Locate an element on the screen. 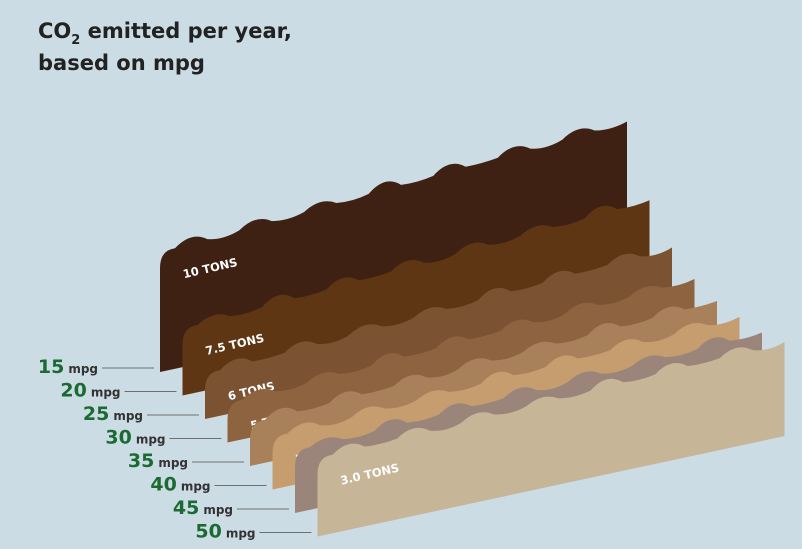  mpg-value: 15 is located at coordinates (51, 367).